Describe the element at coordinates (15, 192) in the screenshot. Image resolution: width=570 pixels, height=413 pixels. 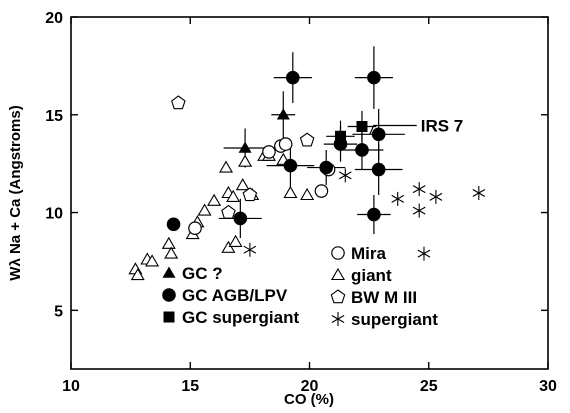
I see `y-axis-title: Wλ Na + Ca (Angstroms)` at that location.